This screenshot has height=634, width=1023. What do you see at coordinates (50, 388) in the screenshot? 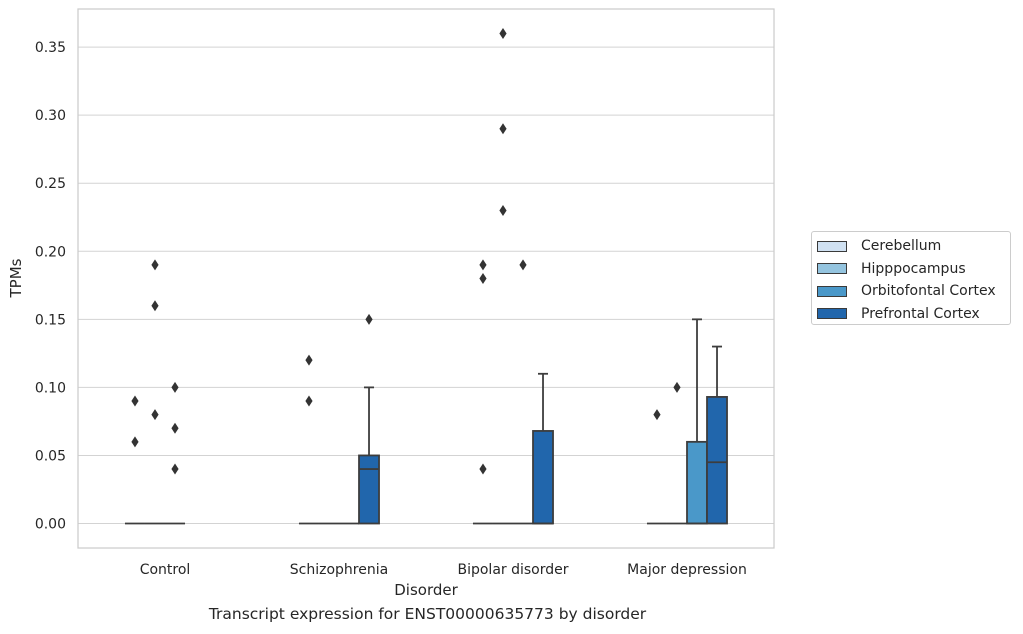
I see `y-tick-label: 0.10` at bounding box center [50, 388].